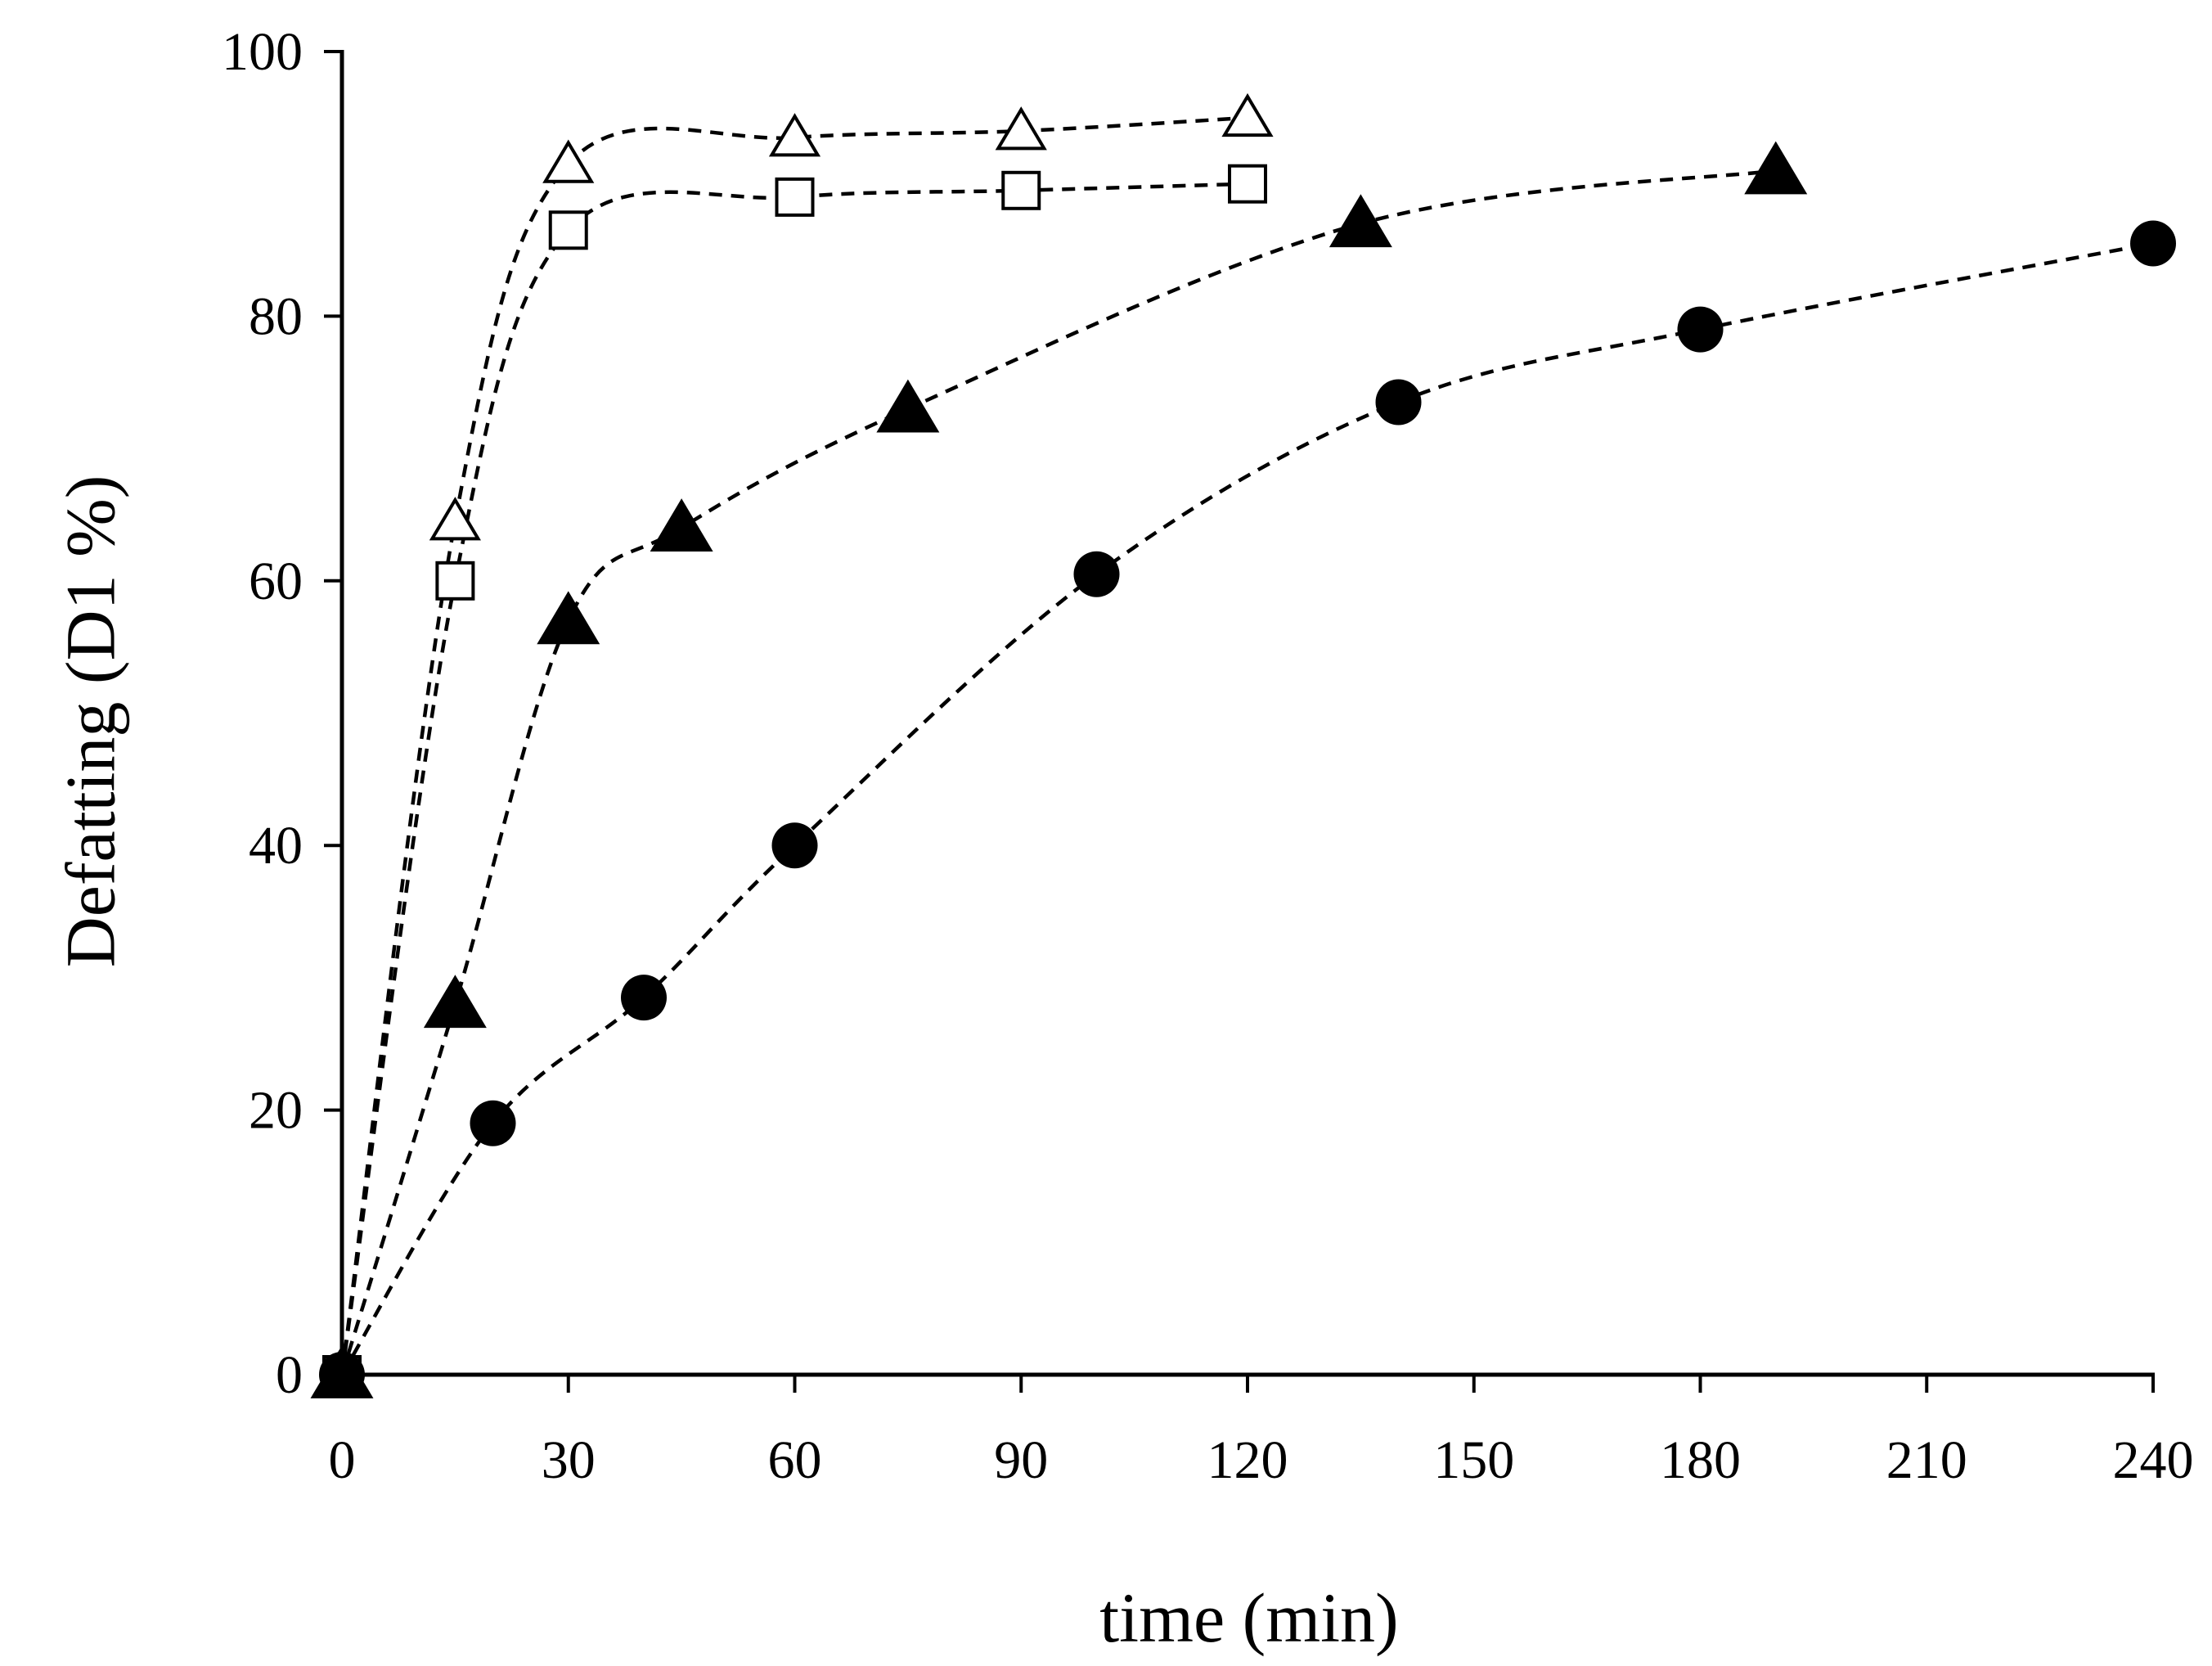 The image size is (2212, 1666). Describe the element at coordinates (282, 713) in the screenshot. I see `y-axis-ticks: 0 20 40 60 80 100` at that location.